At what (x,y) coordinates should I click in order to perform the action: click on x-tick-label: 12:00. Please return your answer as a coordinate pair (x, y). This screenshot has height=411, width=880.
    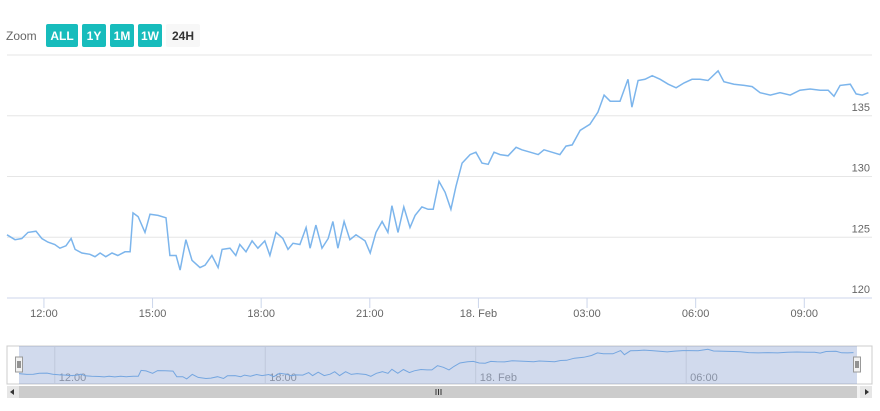
    Looking at the image, I should click on (44, 314).